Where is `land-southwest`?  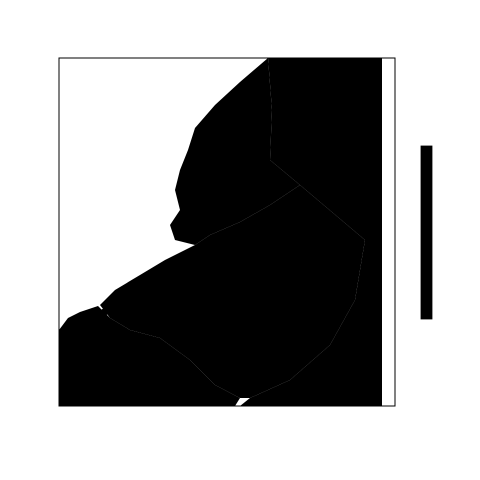
land-southwest is located at coordinates (149, 356).